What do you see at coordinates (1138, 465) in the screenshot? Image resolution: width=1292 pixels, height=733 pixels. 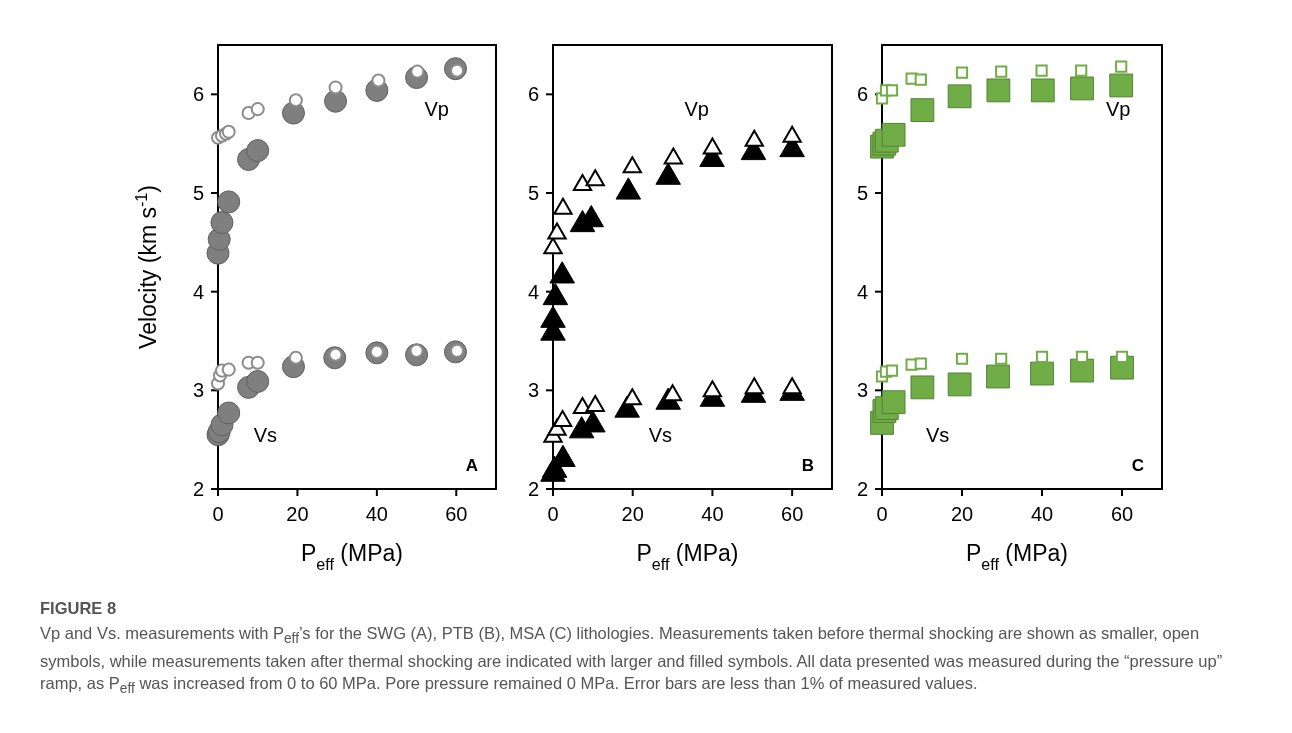 I see `text: C` at bounding box center [1138, 465].